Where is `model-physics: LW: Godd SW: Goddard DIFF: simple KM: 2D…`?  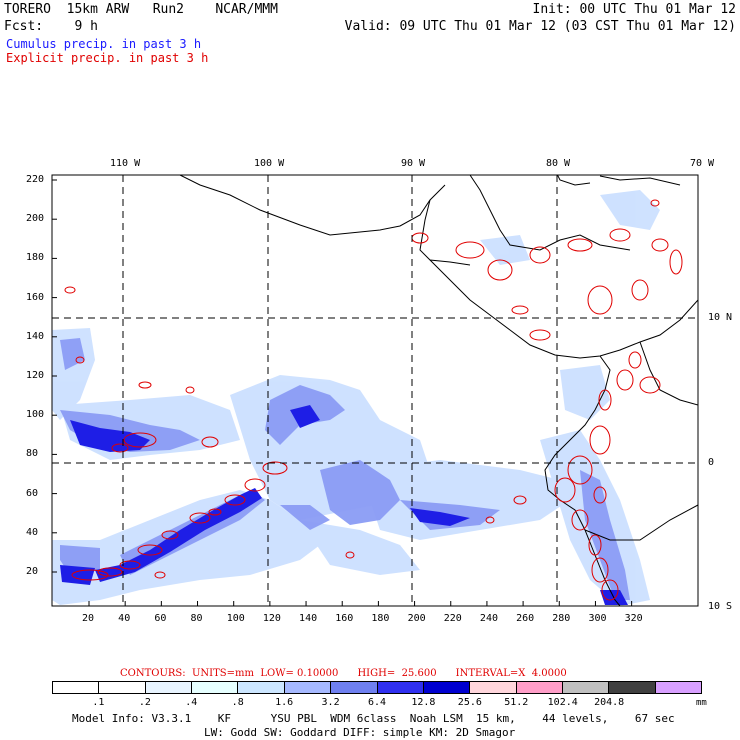 model-physics: LW: Godd SW: Goddard DIFF: simple KM: 2D… is located at coordinates (360, 732).